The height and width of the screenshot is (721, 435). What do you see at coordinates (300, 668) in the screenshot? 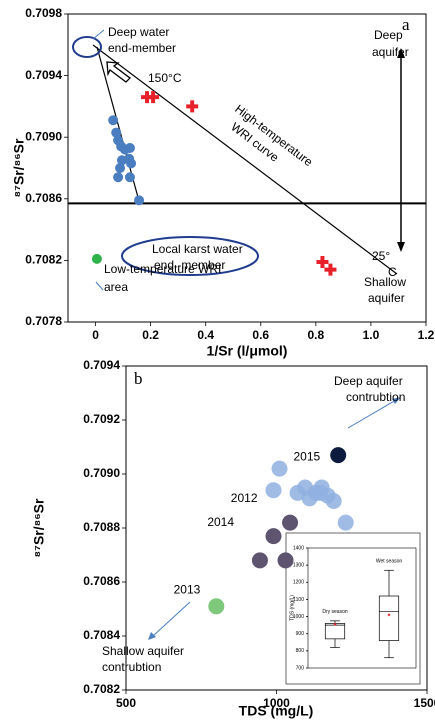
I see `y-tick-label: 700` at bounding box center [300, 668].